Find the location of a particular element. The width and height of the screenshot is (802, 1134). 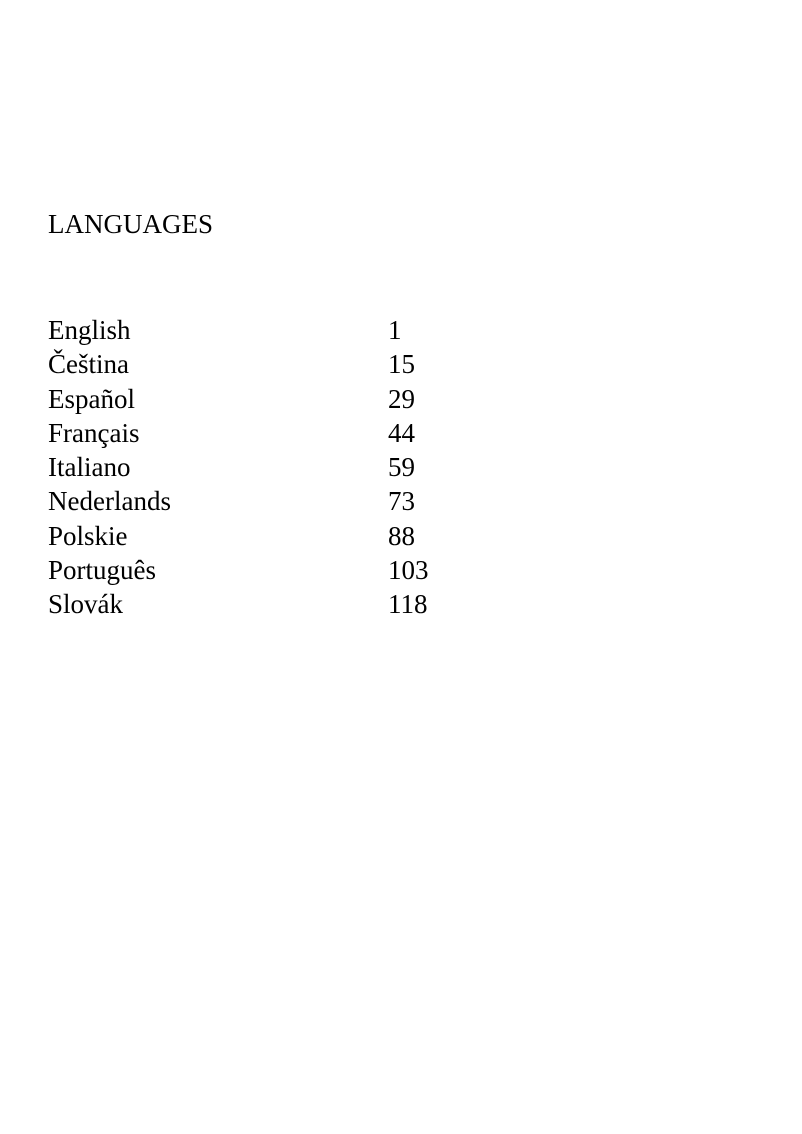

list-item: Français 44 is located at coordinates (258, 433).